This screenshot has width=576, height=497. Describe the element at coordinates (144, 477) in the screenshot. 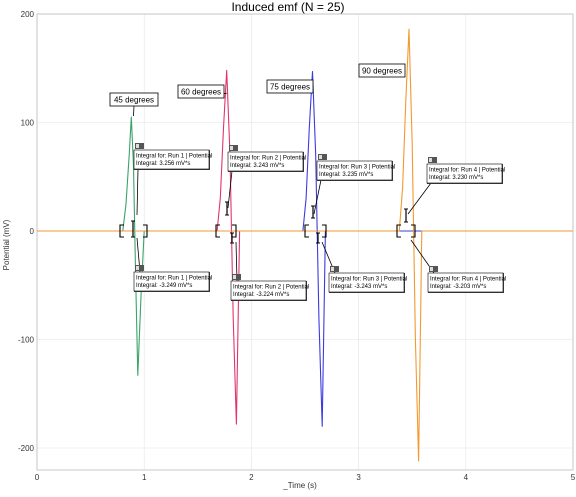

I see `x-tick-label: 1` at that location.